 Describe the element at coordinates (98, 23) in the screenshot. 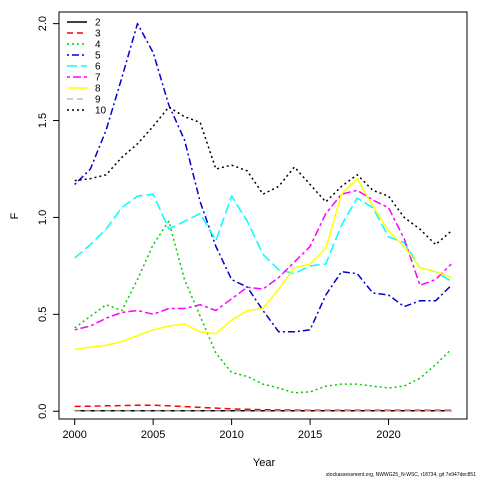

I see `legend-label-2: 2` at that location.